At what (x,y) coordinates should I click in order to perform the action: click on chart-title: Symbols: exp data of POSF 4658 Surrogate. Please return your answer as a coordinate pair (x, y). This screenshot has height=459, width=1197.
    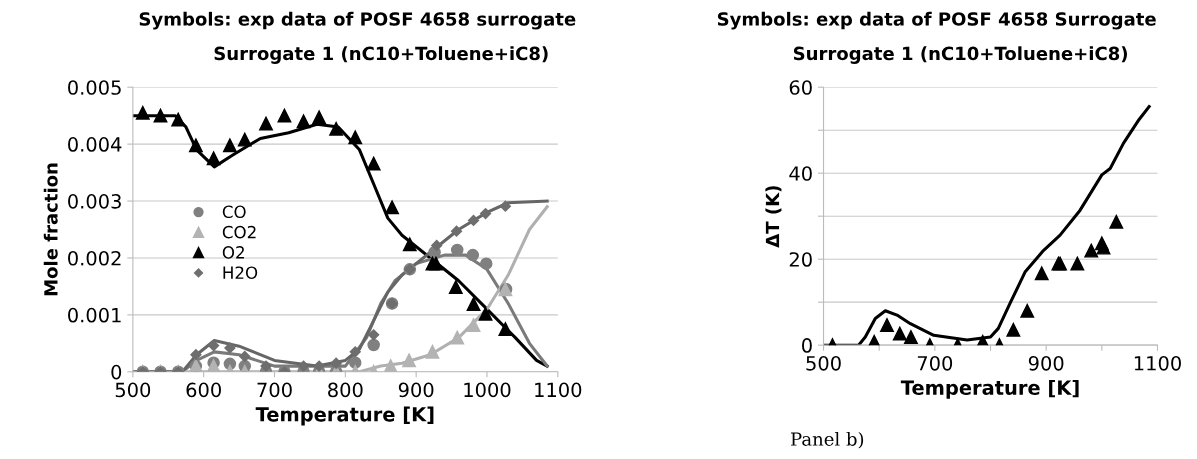
    Looking at the image, I should click on (936, 20).